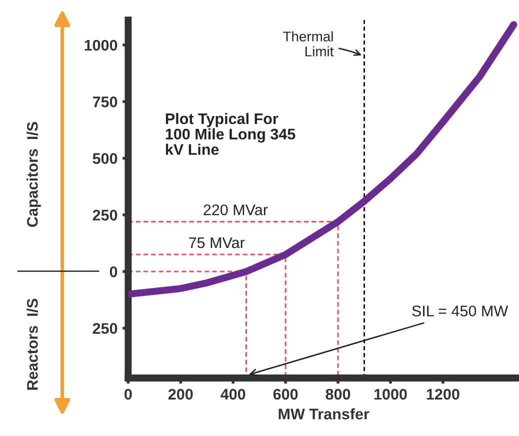  What do you see at coordinates (308, 43) in the screenshot?
I see `ref-line-label: Thermal Limit` at bounding box center [308, 43].